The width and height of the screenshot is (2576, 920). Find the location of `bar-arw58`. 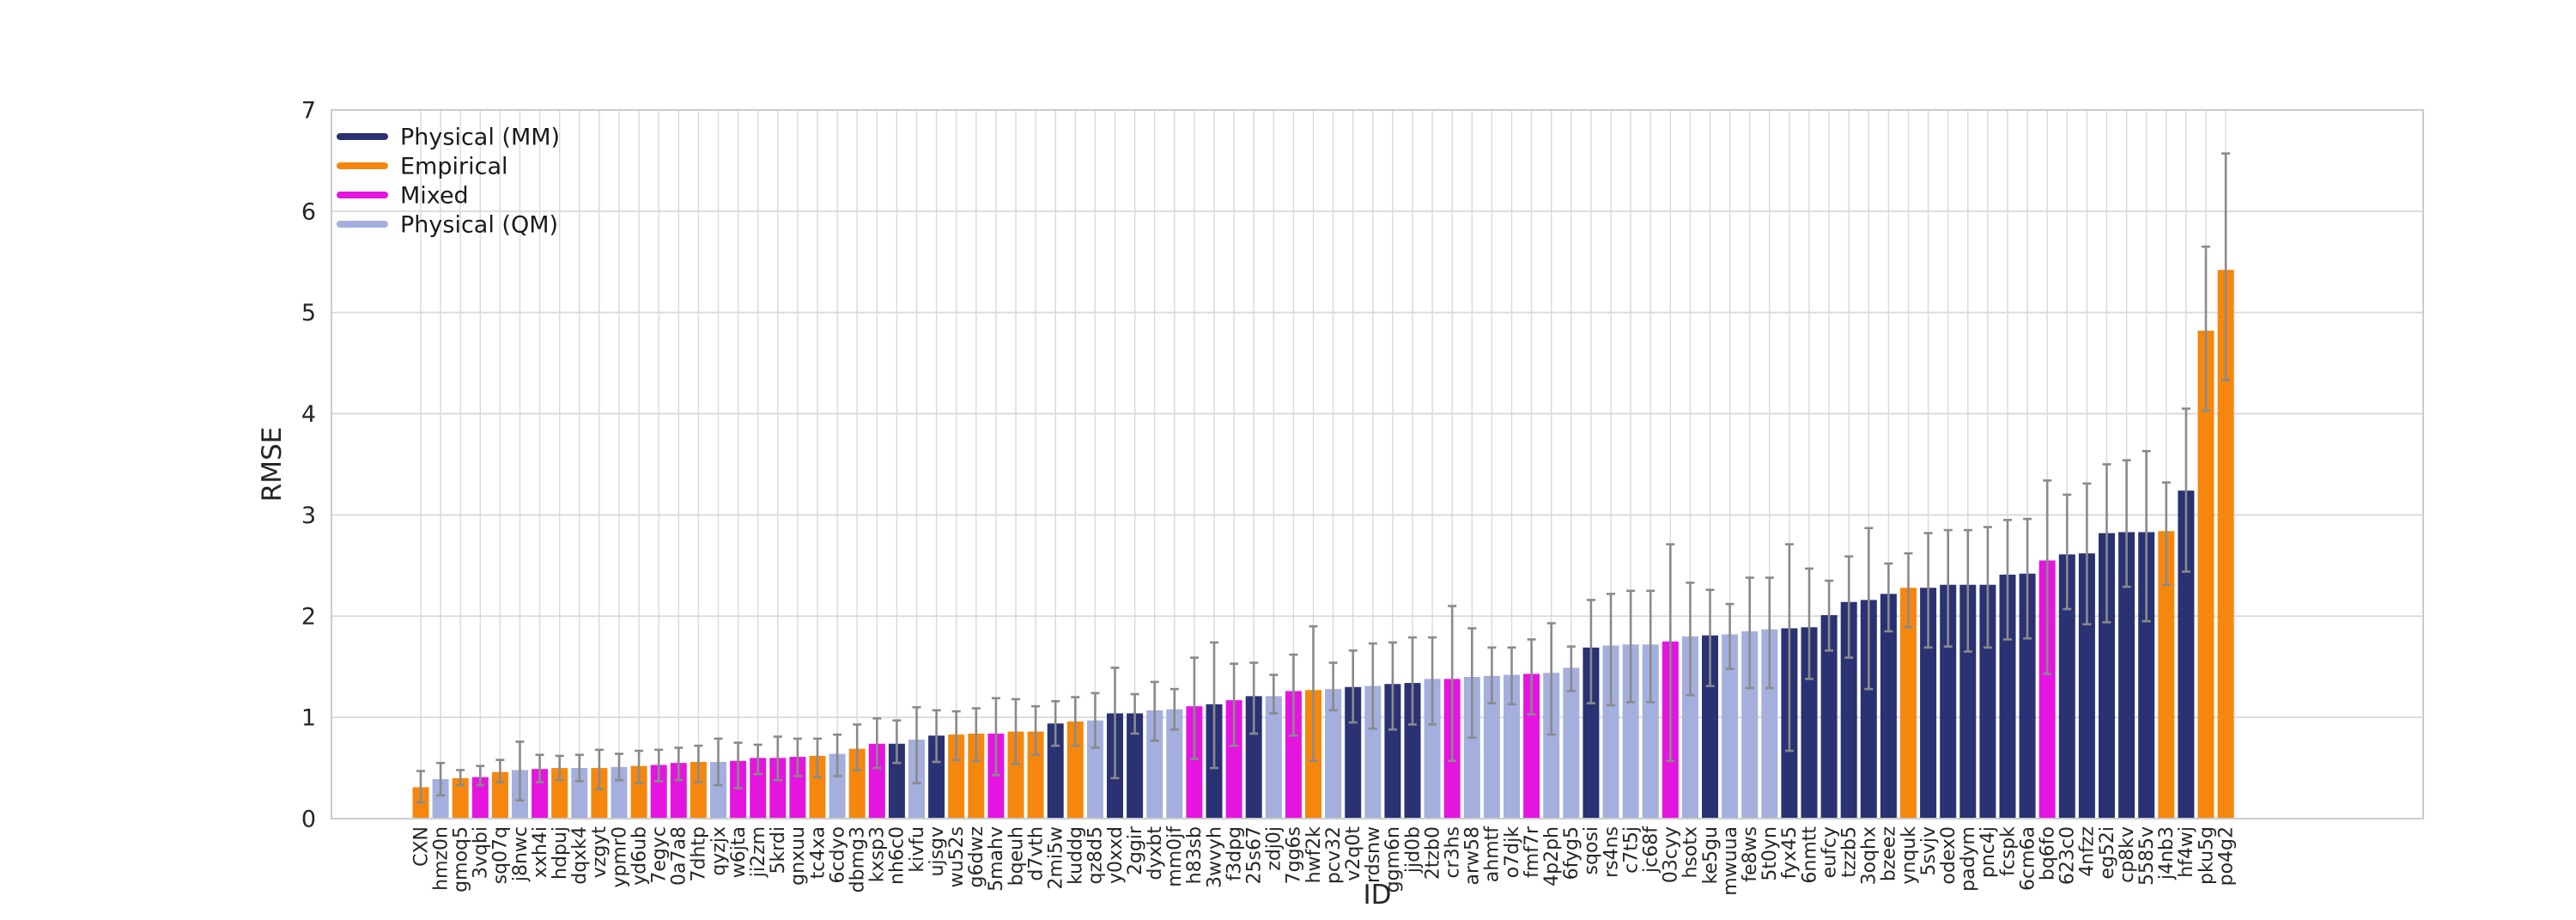

bar-arw58 is located at coordinates (1471, 748).